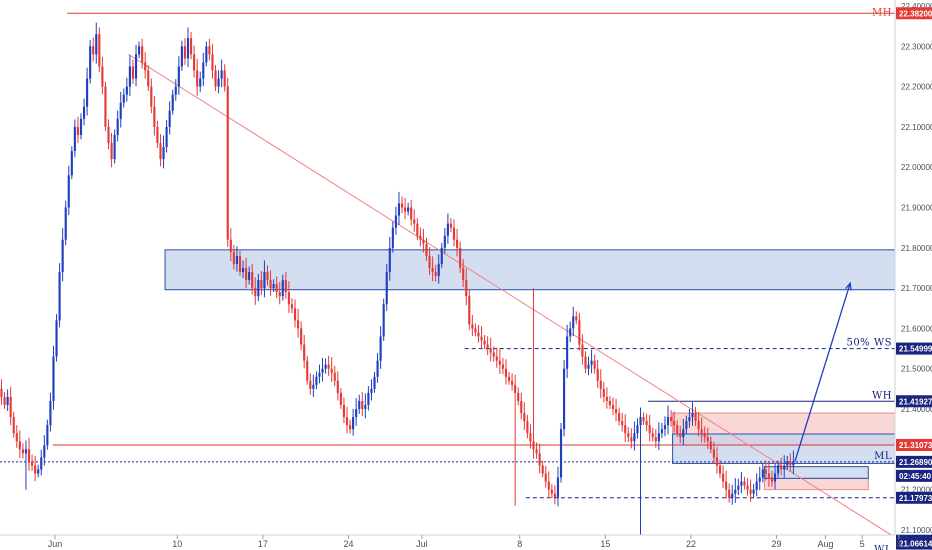 Image resolution: width=932 pixels, height=550 pixels. Describe the element at coordinates (883, 547) in the screenshot. I see `level-label-wl: WL` at that location.